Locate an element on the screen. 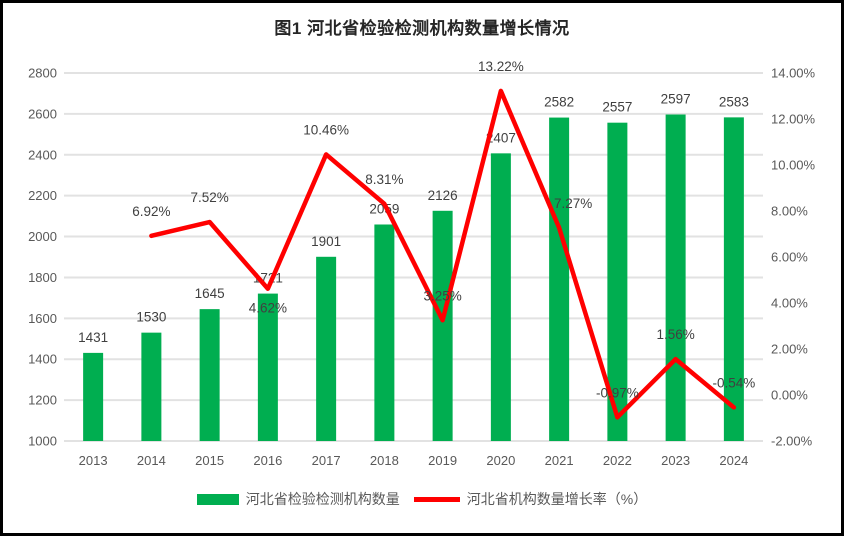 Image resolution: width=844 pixels, height=536 pixels. left-axis-tick: 2600 is located at coordinates (42, 113).